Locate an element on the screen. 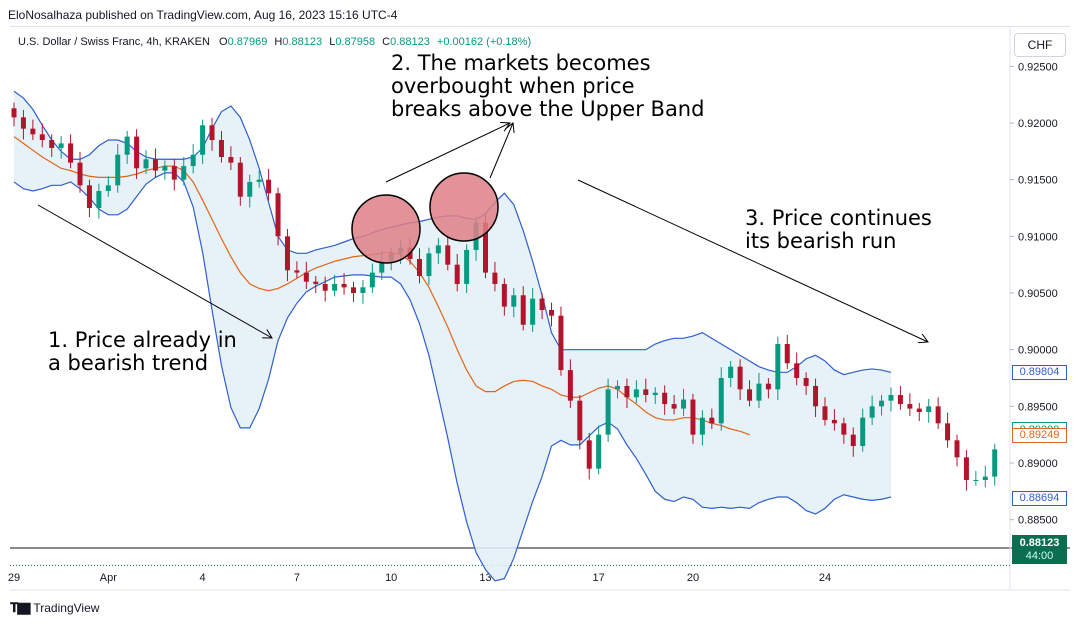  annotation-bearish-run: 3. Price continues its bearish run is located at coordinates (838, 229).